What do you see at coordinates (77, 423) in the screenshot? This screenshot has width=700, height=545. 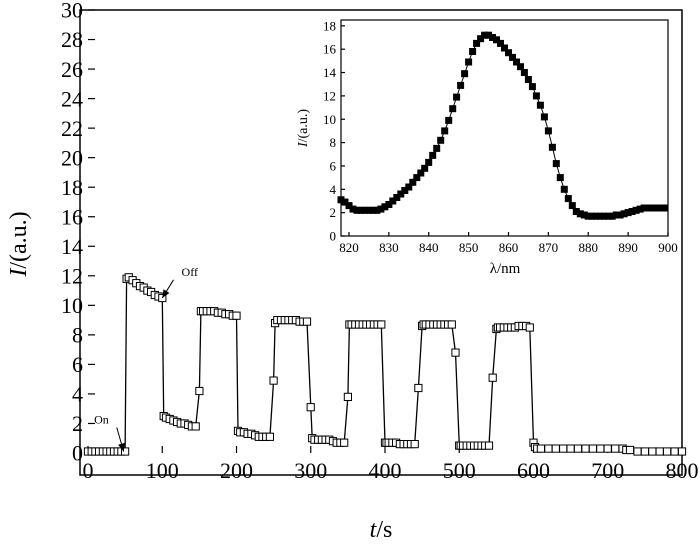 I see `main-y-tick-label: 2` at bounding box center [77, 423].